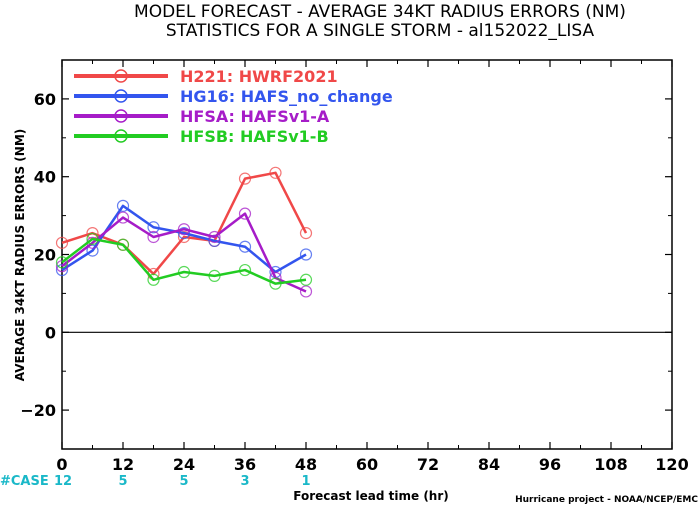 The width and height of the screenshot is (700, 506). What do you see at coordinates (610, 464) in the screenshot?
I see `x-tick-label: 108` at bounding box center [610, 464].